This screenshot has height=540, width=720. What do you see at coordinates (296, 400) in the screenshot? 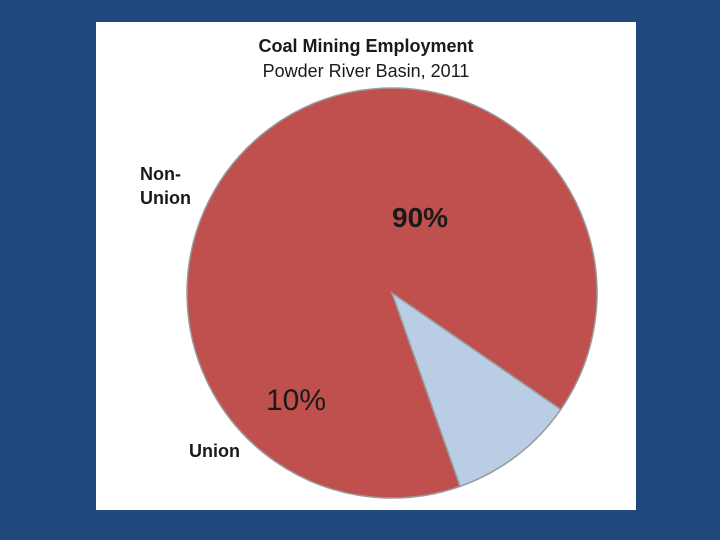
I see `data-label-union: 10%` at bounding box center [296, 400].